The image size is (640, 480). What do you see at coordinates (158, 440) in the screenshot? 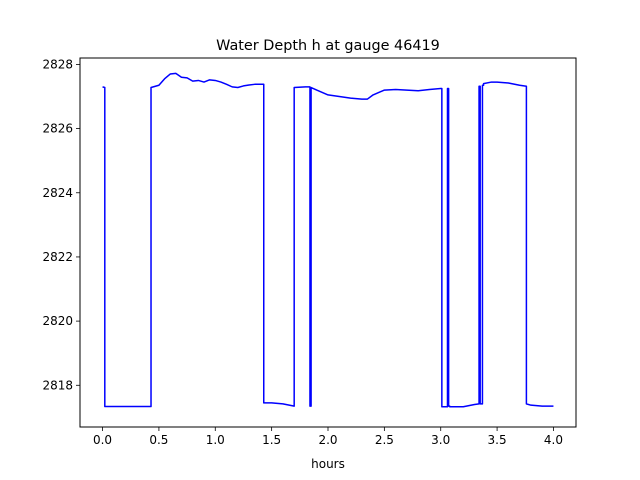
I see `x-tick-label: 0.5` at bounding box center [158, 440].